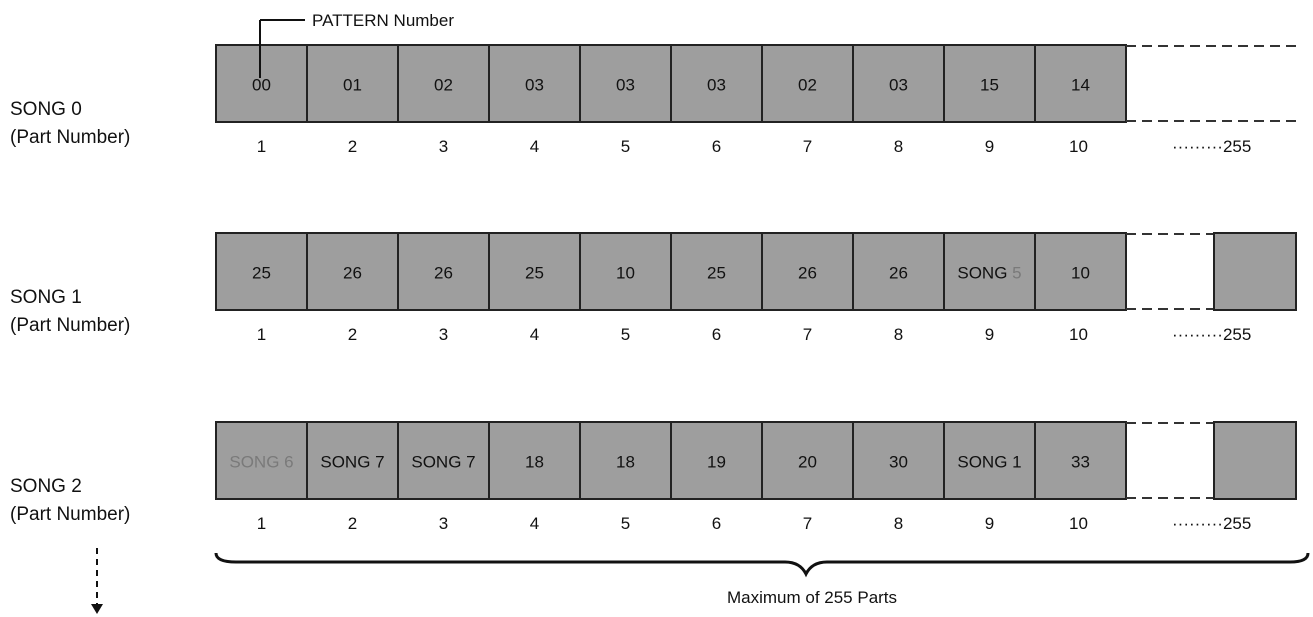 The height and width of the screenshot is (617, 1313). I want to click on song-1-part-number-2: 2, so click(352, 334).